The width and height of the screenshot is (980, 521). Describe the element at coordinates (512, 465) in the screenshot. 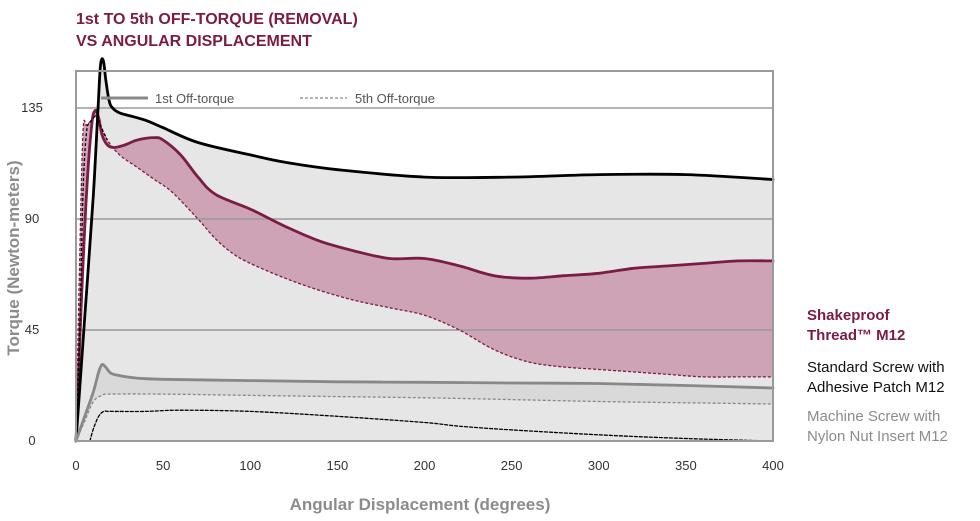

I see `x-tick-250: 250` at that location.